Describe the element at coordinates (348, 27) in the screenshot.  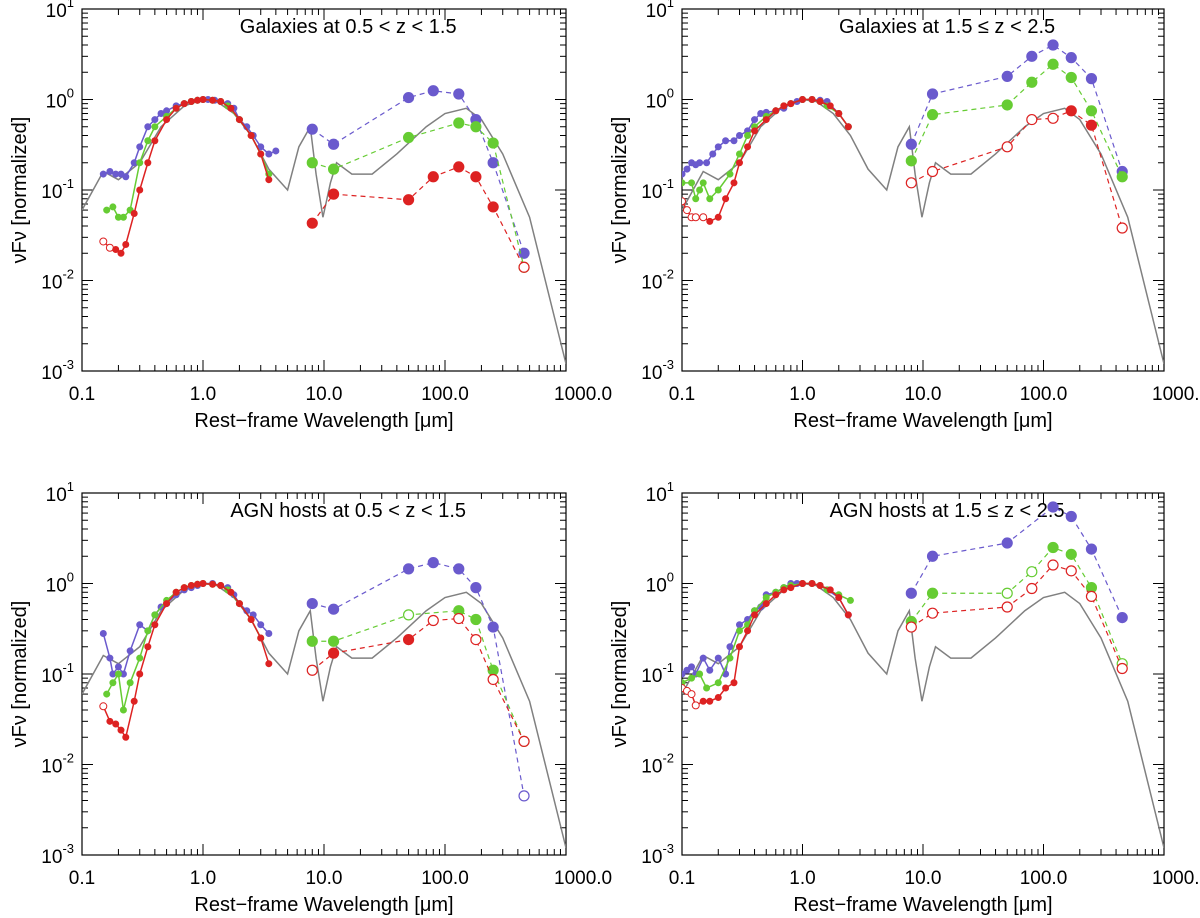
I see `panel-title: Galaxies at 0.5 < z < 1.5` at that location.